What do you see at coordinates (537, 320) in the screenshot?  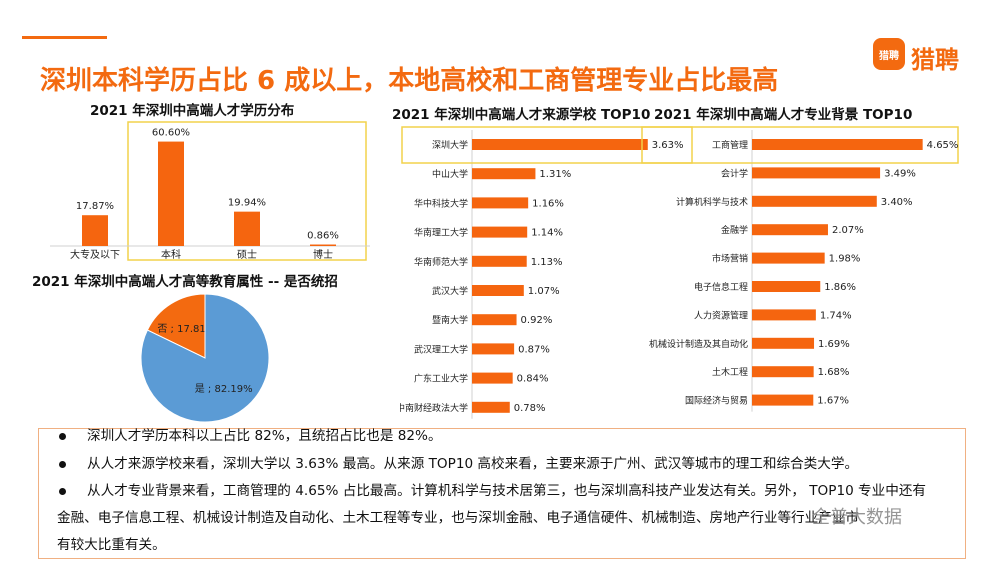 I see `bar-value-label: 0.92%` at bounding box center [537, 320].